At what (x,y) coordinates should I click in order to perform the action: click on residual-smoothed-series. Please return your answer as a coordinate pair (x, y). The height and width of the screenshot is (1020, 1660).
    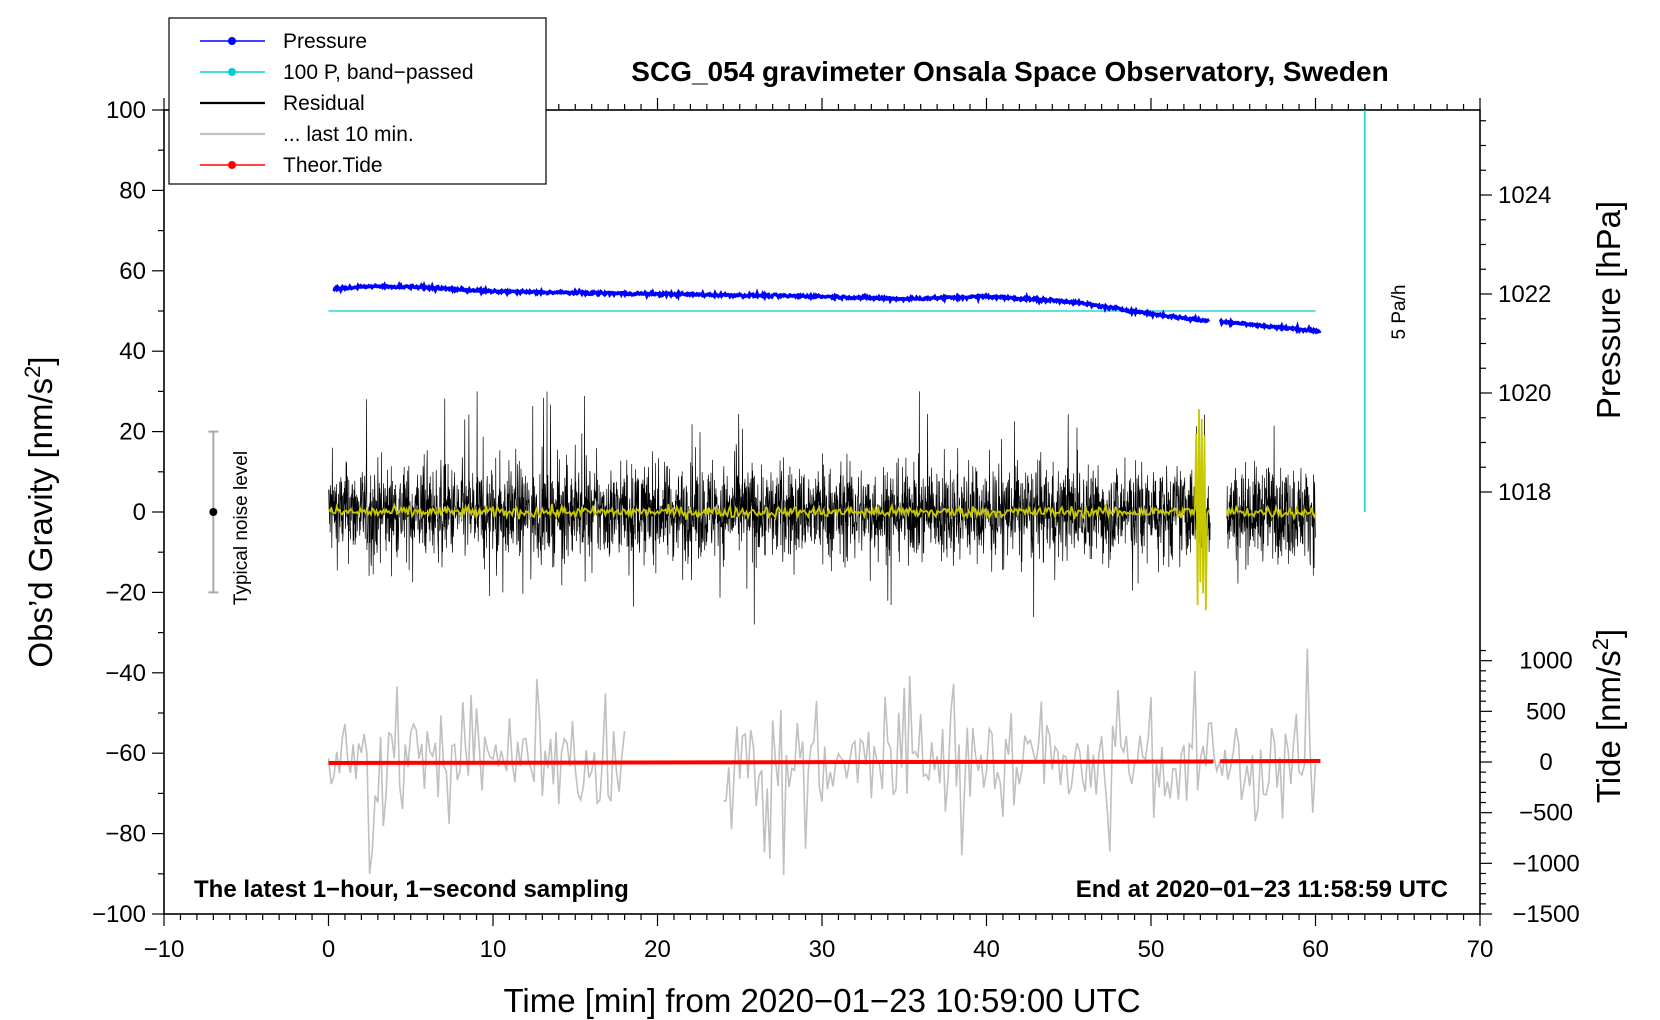
    Looking at the image, I should click on (822, 510).